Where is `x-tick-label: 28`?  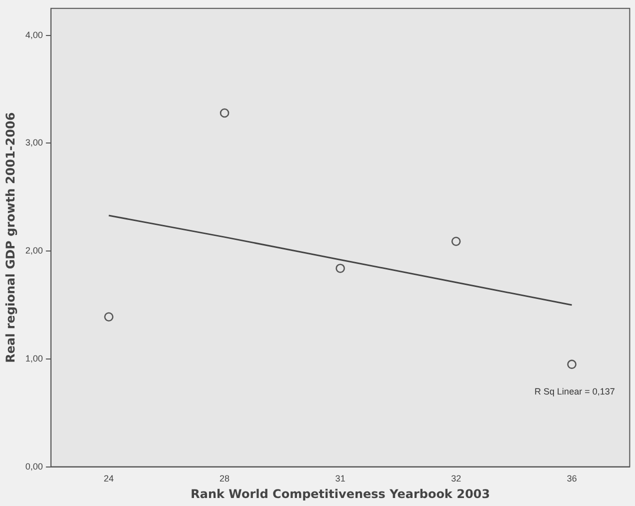
x-tick-label: 28 is located at coordinates (225, 479).